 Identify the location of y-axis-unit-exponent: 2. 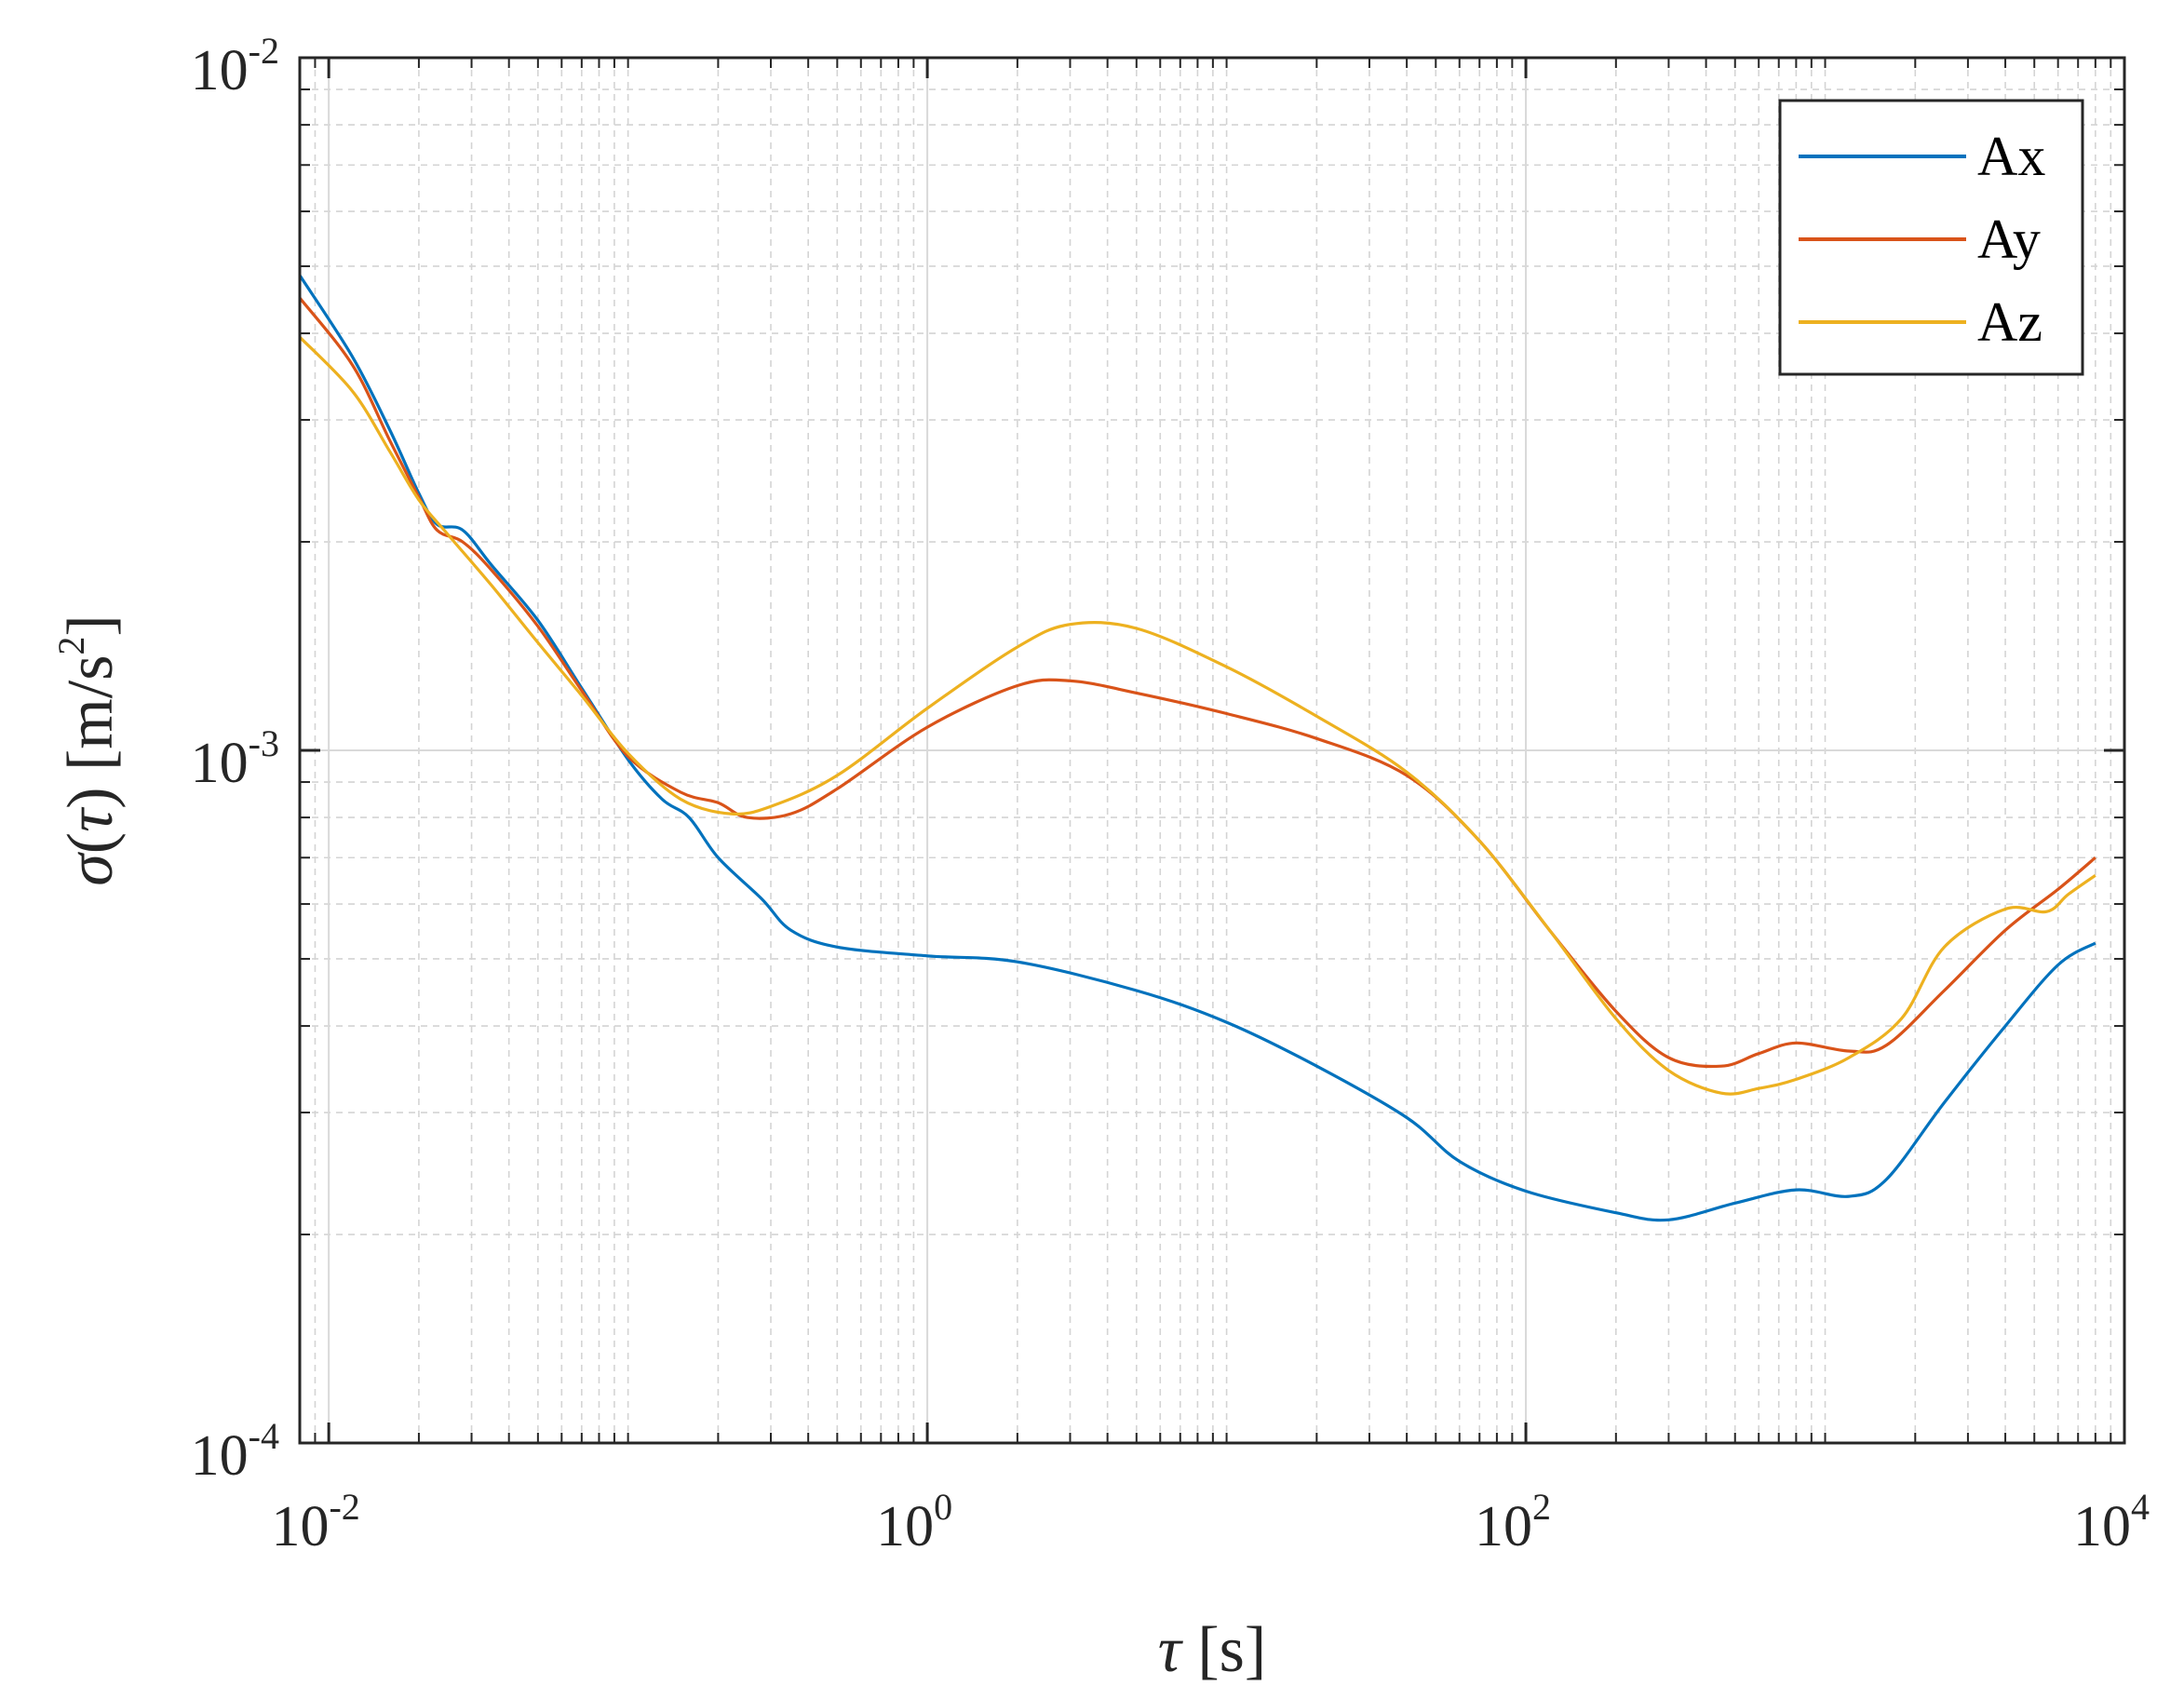
(71, 646).